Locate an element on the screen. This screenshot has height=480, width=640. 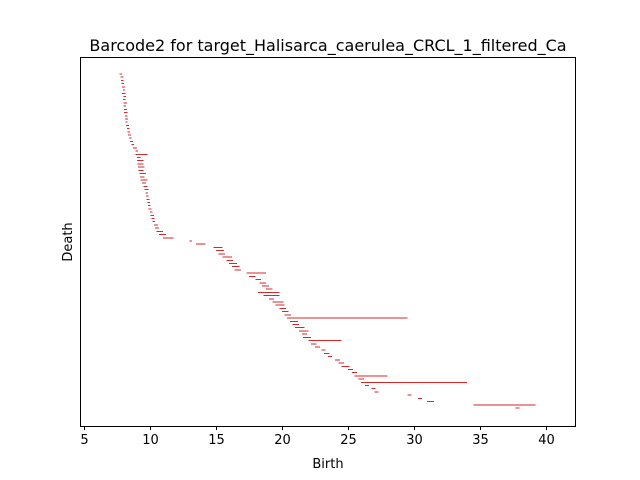
x-axis-ticks: 5 10 15 20 25 30 35 40 is located at coordinates (317, 437).